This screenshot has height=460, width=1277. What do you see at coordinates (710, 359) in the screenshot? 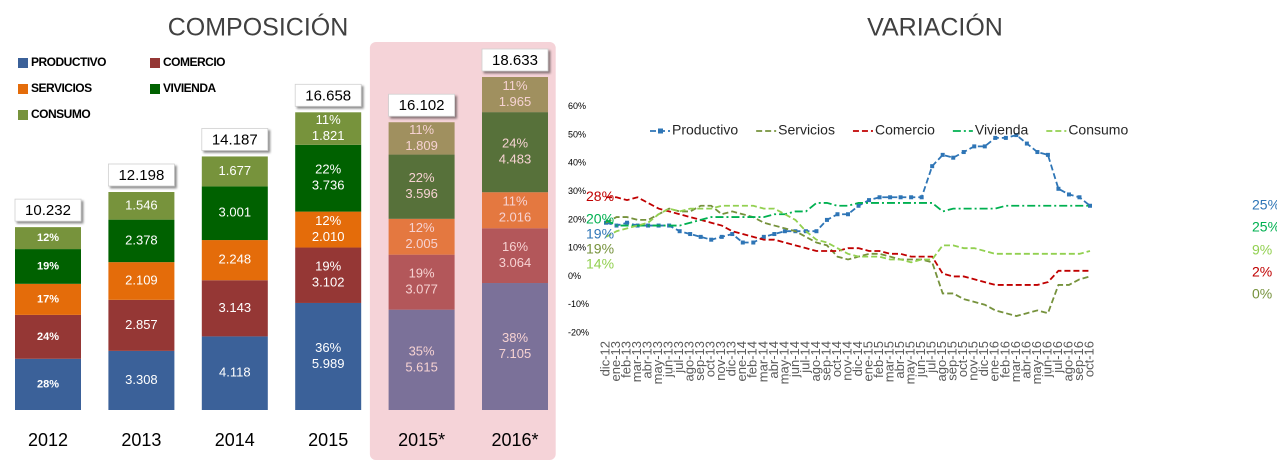
I see `x-tick-label: oct-13` at bounding box center [710, 359].